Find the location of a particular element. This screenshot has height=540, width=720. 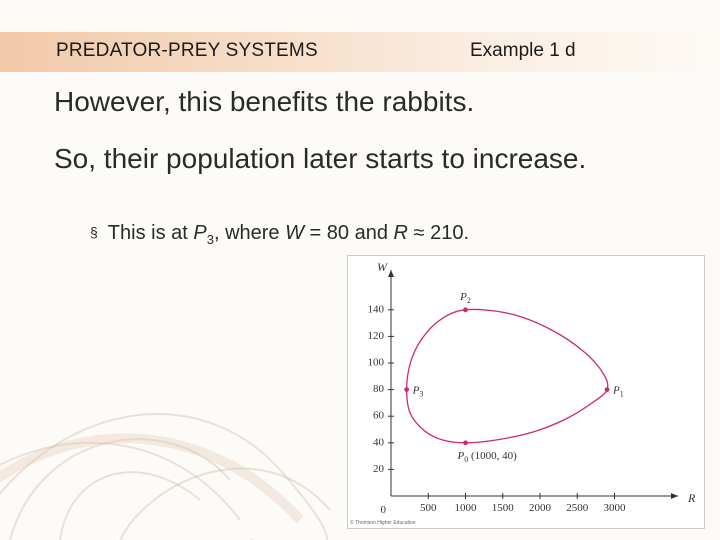

y-tick-label-60: 60 is located at coordinates (379, 416).